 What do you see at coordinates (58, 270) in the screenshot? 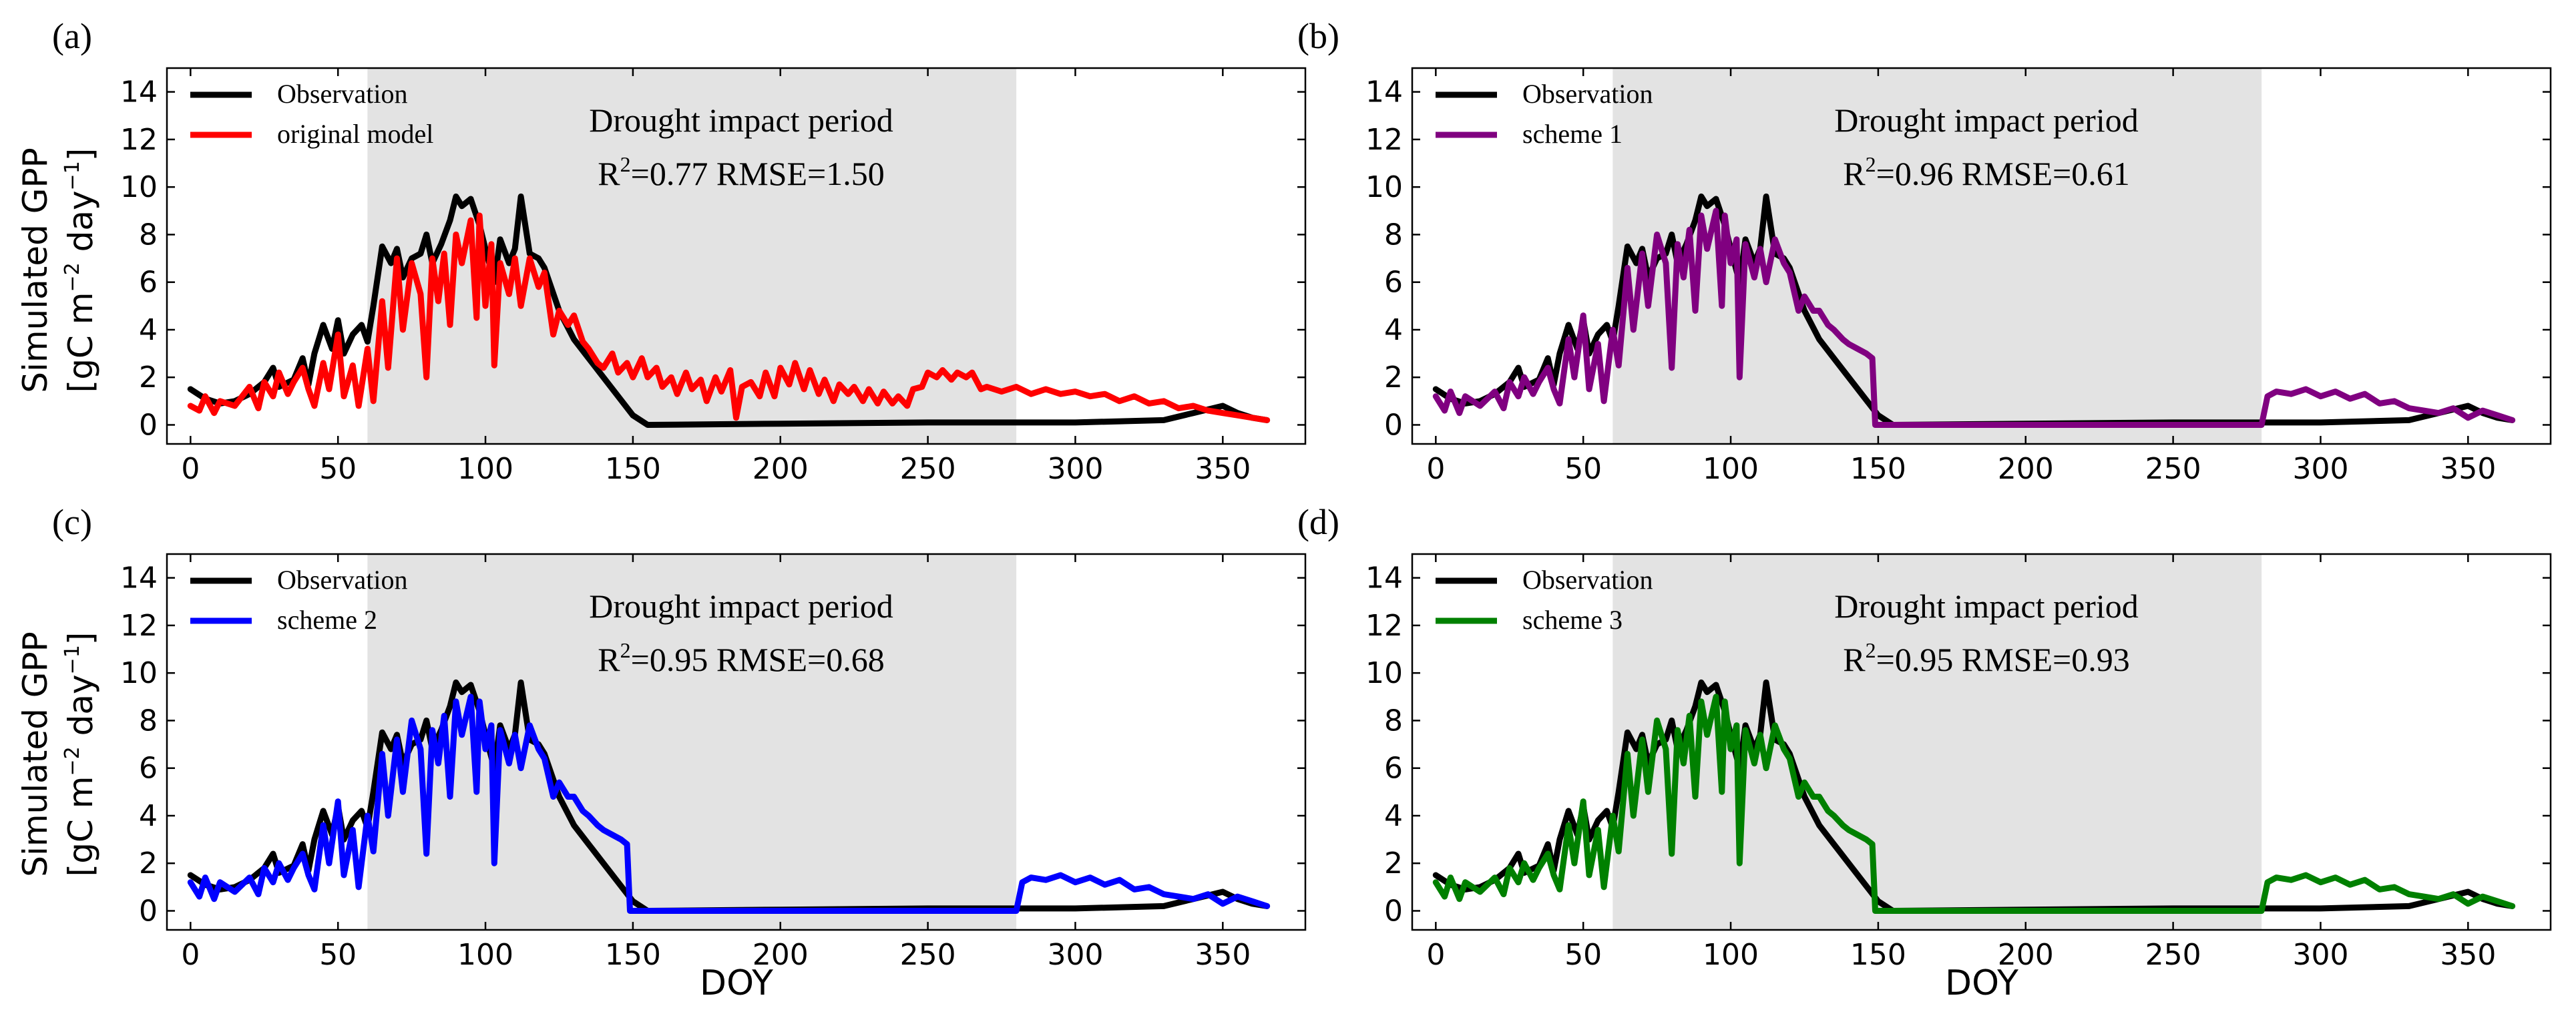
I see `figure-ylabel-top: Simulated GPP [gC m−2 day−1]` at bounding box center [58, 270].